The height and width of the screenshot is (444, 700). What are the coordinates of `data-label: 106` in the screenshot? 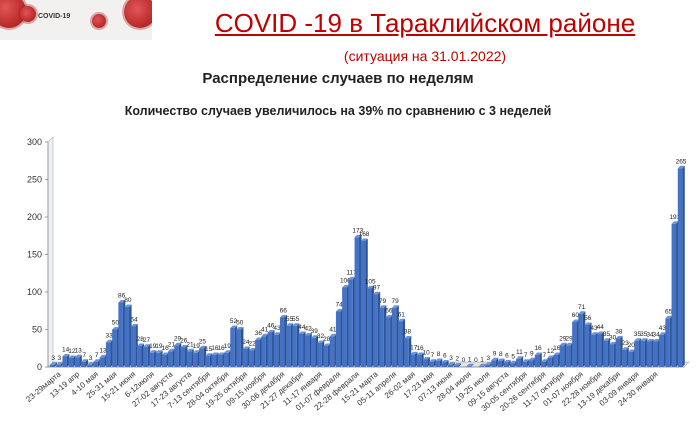 It's located at (345, 281).